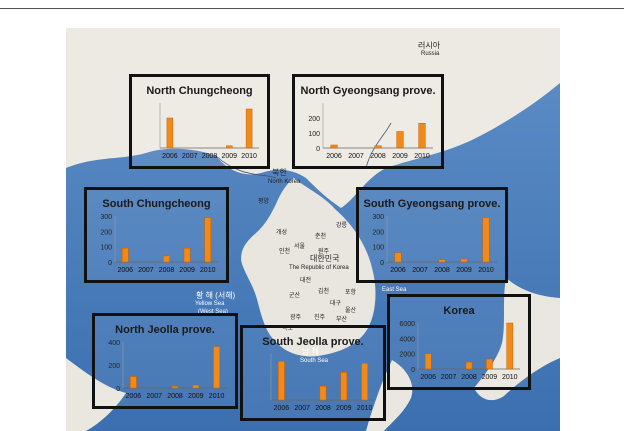  I want to click on map-label-yellow-sea-ko: 황 해 (서해), so click(216, 295).